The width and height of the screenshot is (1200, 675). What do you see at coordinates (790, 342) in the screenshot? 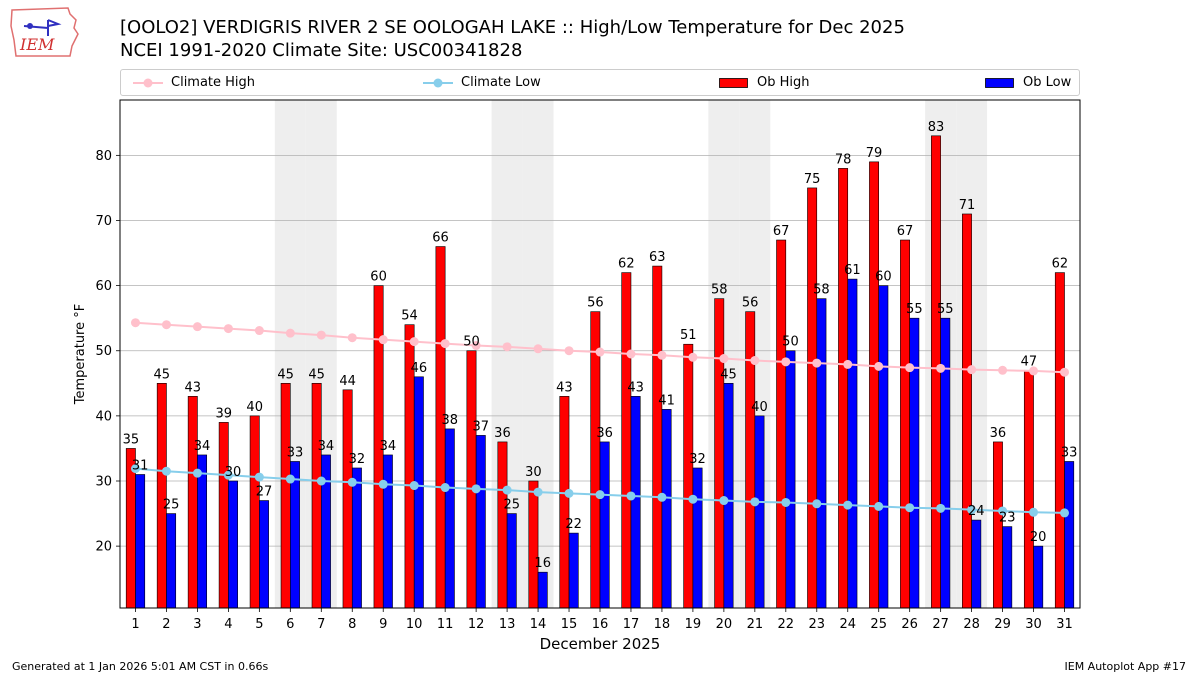
I see `ob-low-data-label: 50` at bounding box center [790, 342].